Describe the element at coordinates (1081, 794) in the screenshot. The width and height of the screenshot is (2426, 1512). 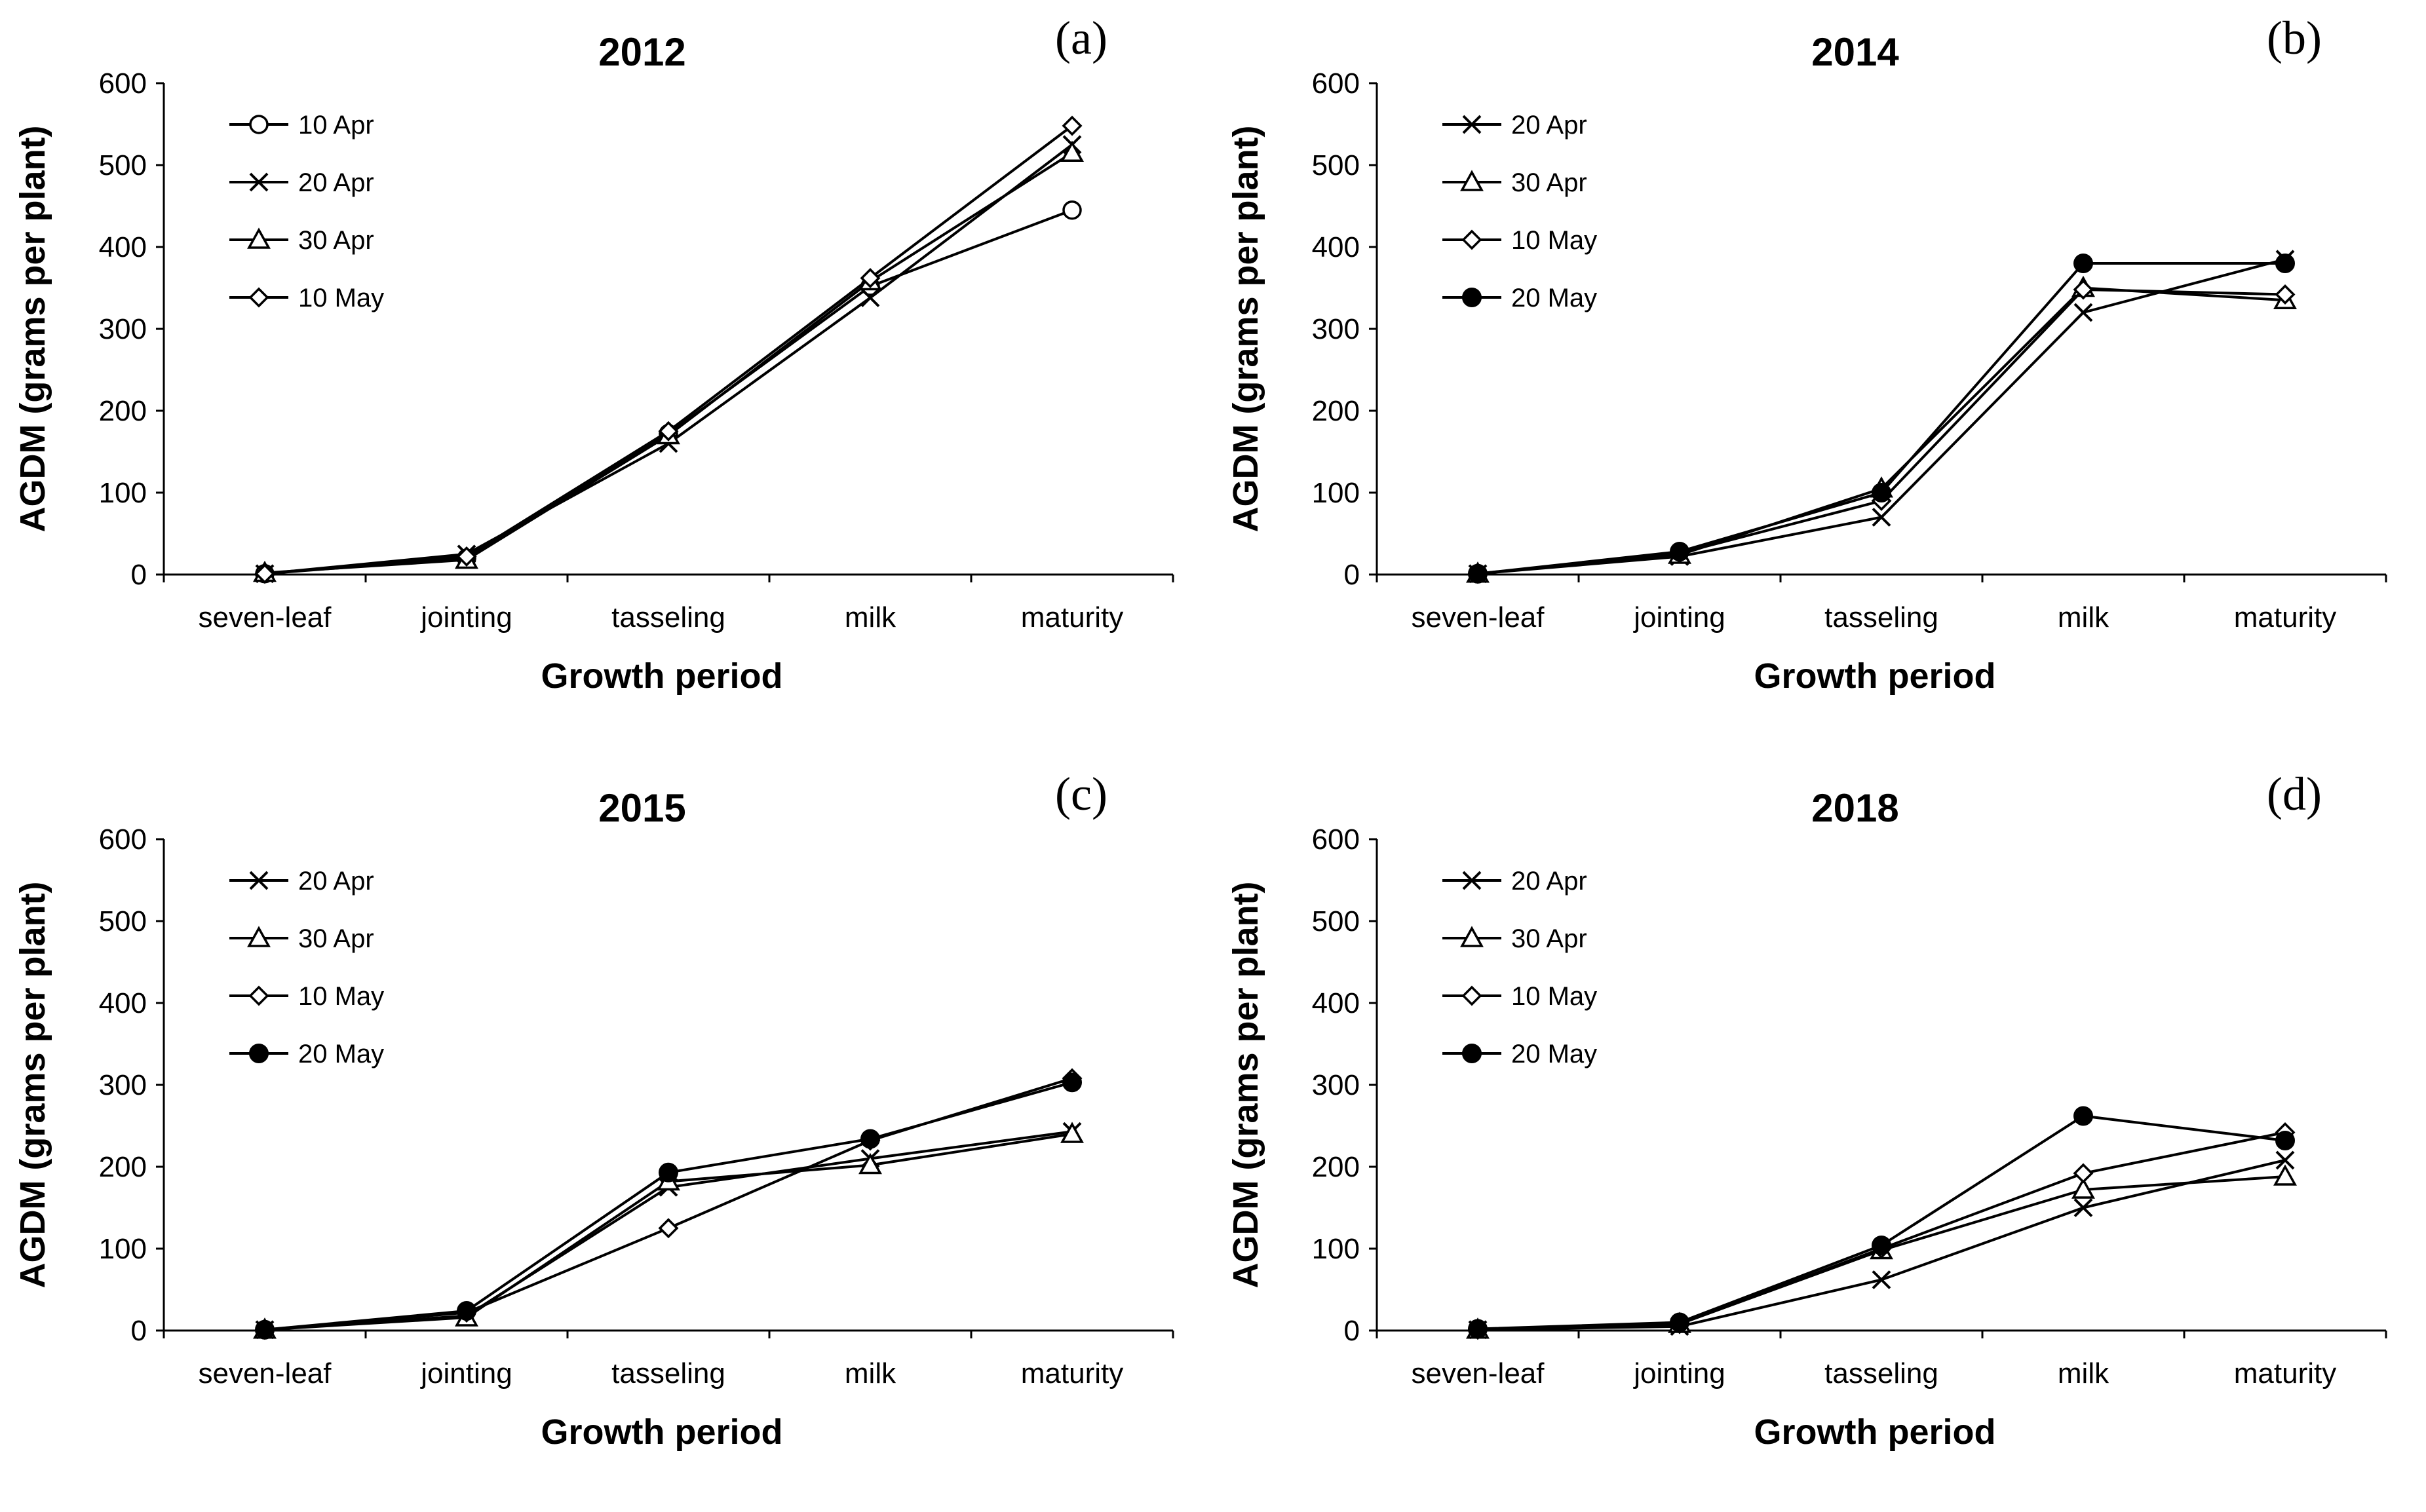
I see `panel-label: (c)` at that location.